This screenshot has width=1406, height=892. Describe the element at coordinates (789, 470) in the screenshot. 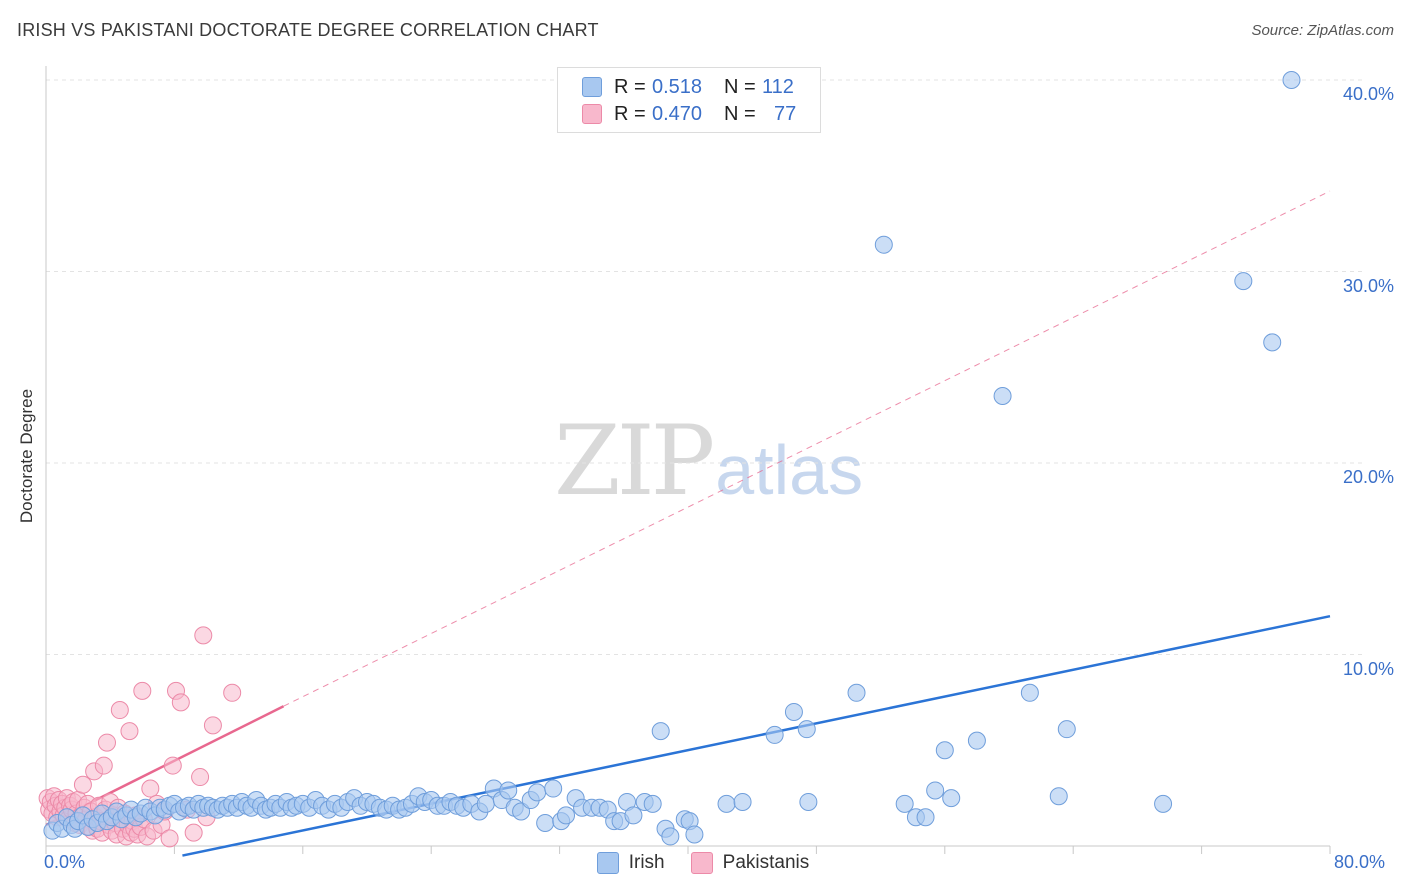

I see `watermark-atlas: atlas` at that location.